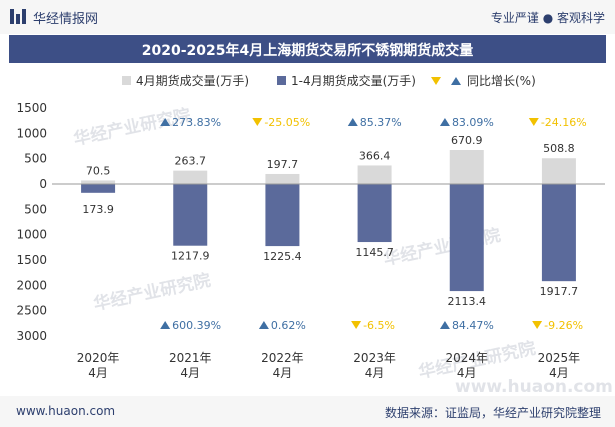 This screenshot has height=427, width=615. I want to click on growth-april-label: -25.05%, so click(287, 122).